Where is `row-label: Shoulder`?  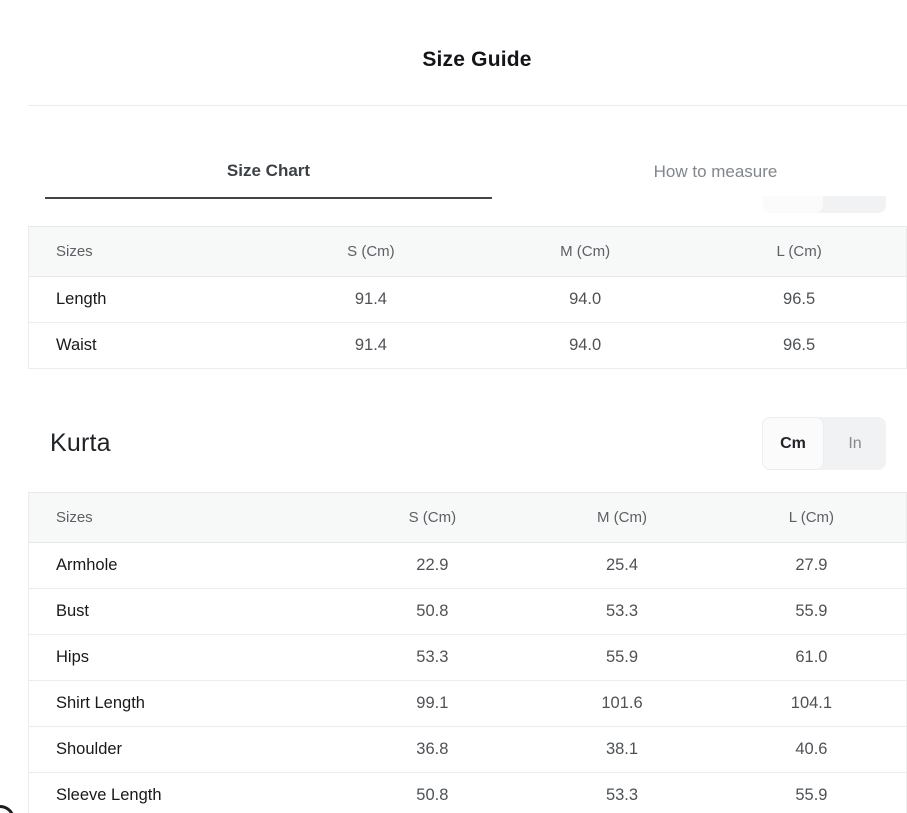
row-label: Shoulder is located at coordinates (182, 749).